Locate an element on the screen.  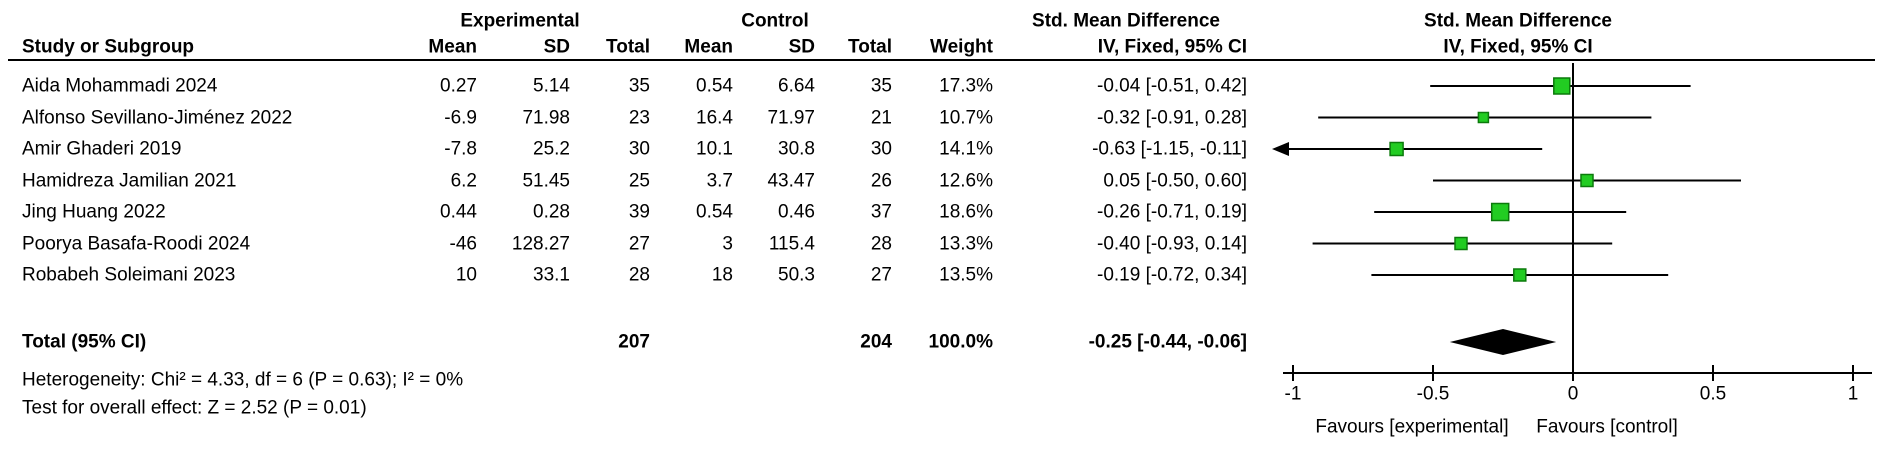
cell-mean_c: 18 is located at coordinates (722, 275).